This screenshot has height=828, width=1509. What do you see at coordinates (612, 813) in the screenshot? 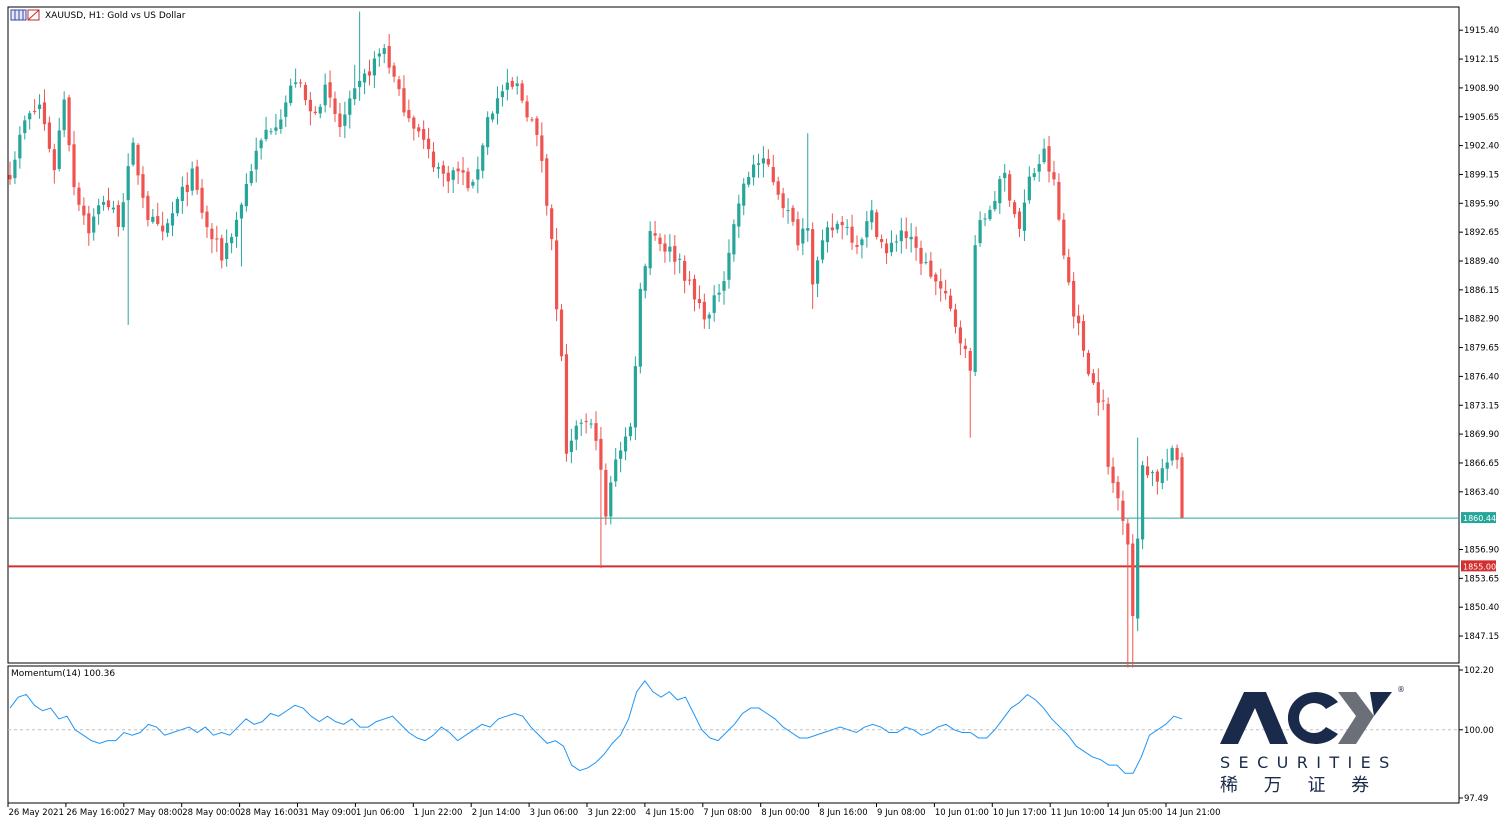
I see `time-tick-label: 3 Jun 22:00` at bounding box center [612, 813].